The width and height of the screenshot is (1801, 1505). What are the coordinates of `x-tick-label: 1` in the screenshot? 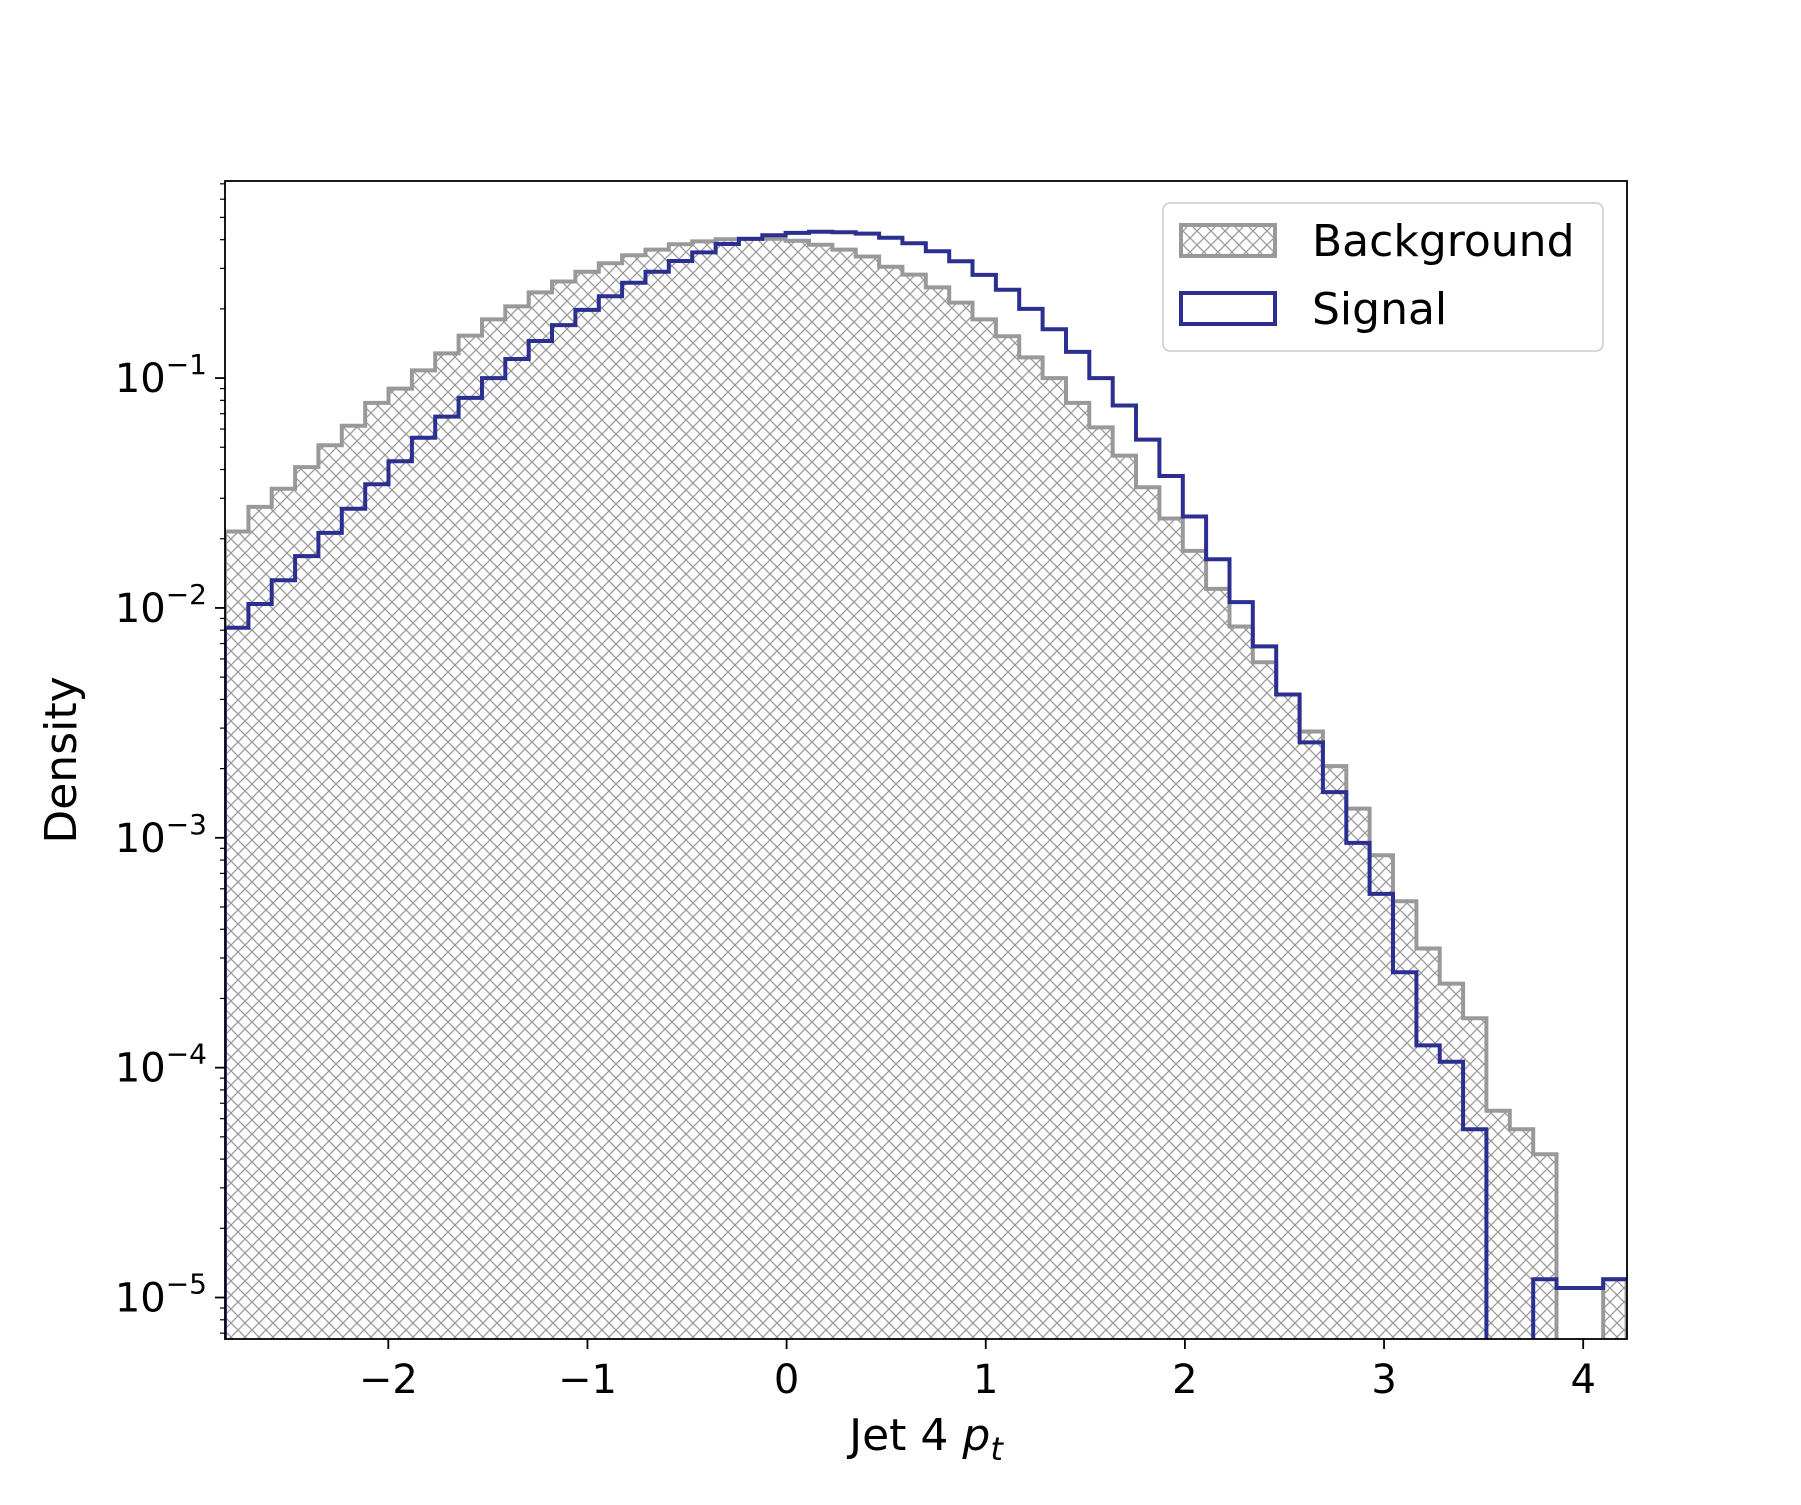 It's located at (985, 1380).